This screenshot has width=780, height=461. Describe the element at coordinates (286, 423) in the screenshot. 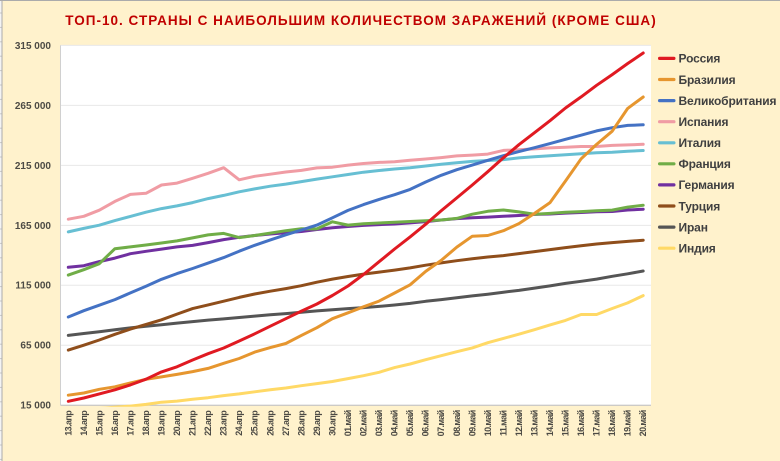

I see `svg-text: 27.апр` at that location.